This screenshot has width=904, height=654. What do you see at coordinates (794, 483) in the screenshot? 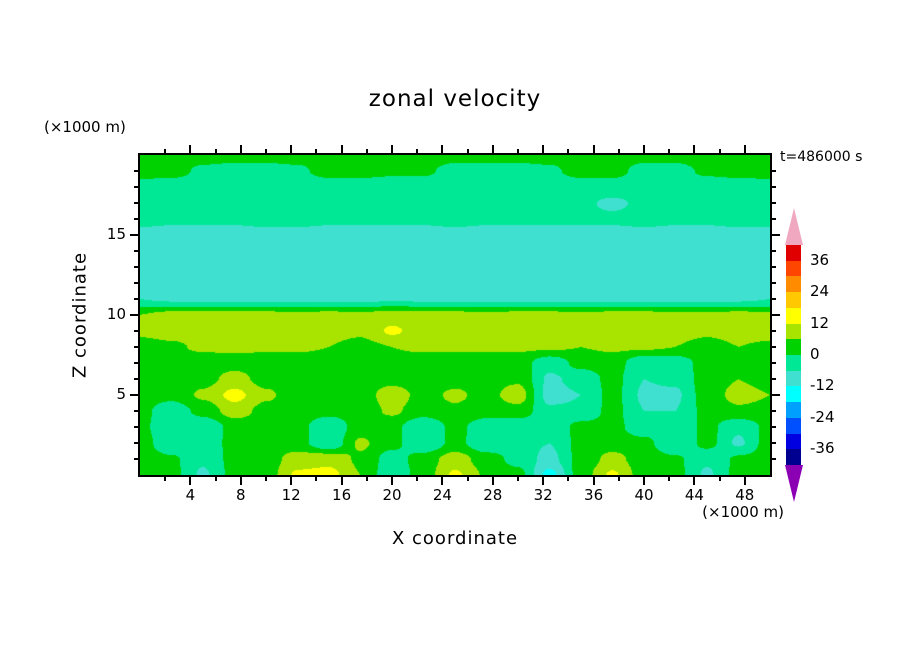
I see `colorbar-arrow-down-icon` at bounding box center [794, 483].